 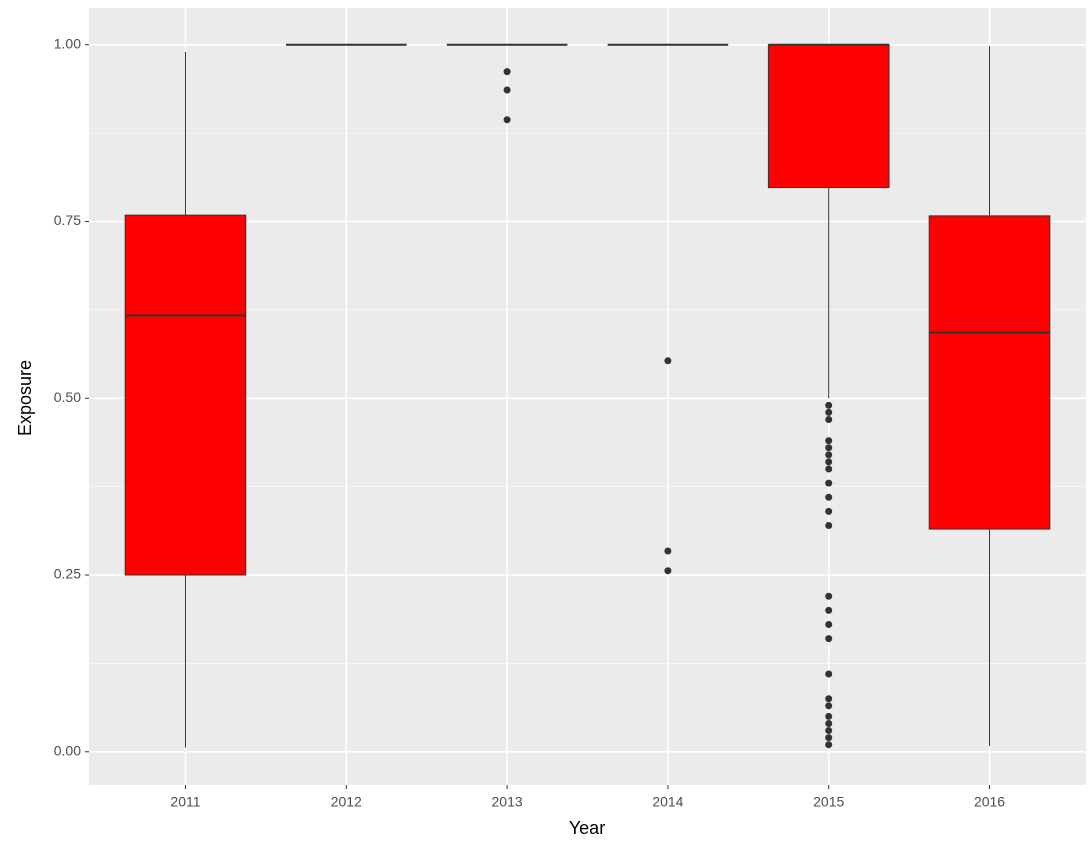 What do you see at coordinates (587, 828) in the screenshot?
I see `x-axis-title: Year` at bounding box center [587, 828].